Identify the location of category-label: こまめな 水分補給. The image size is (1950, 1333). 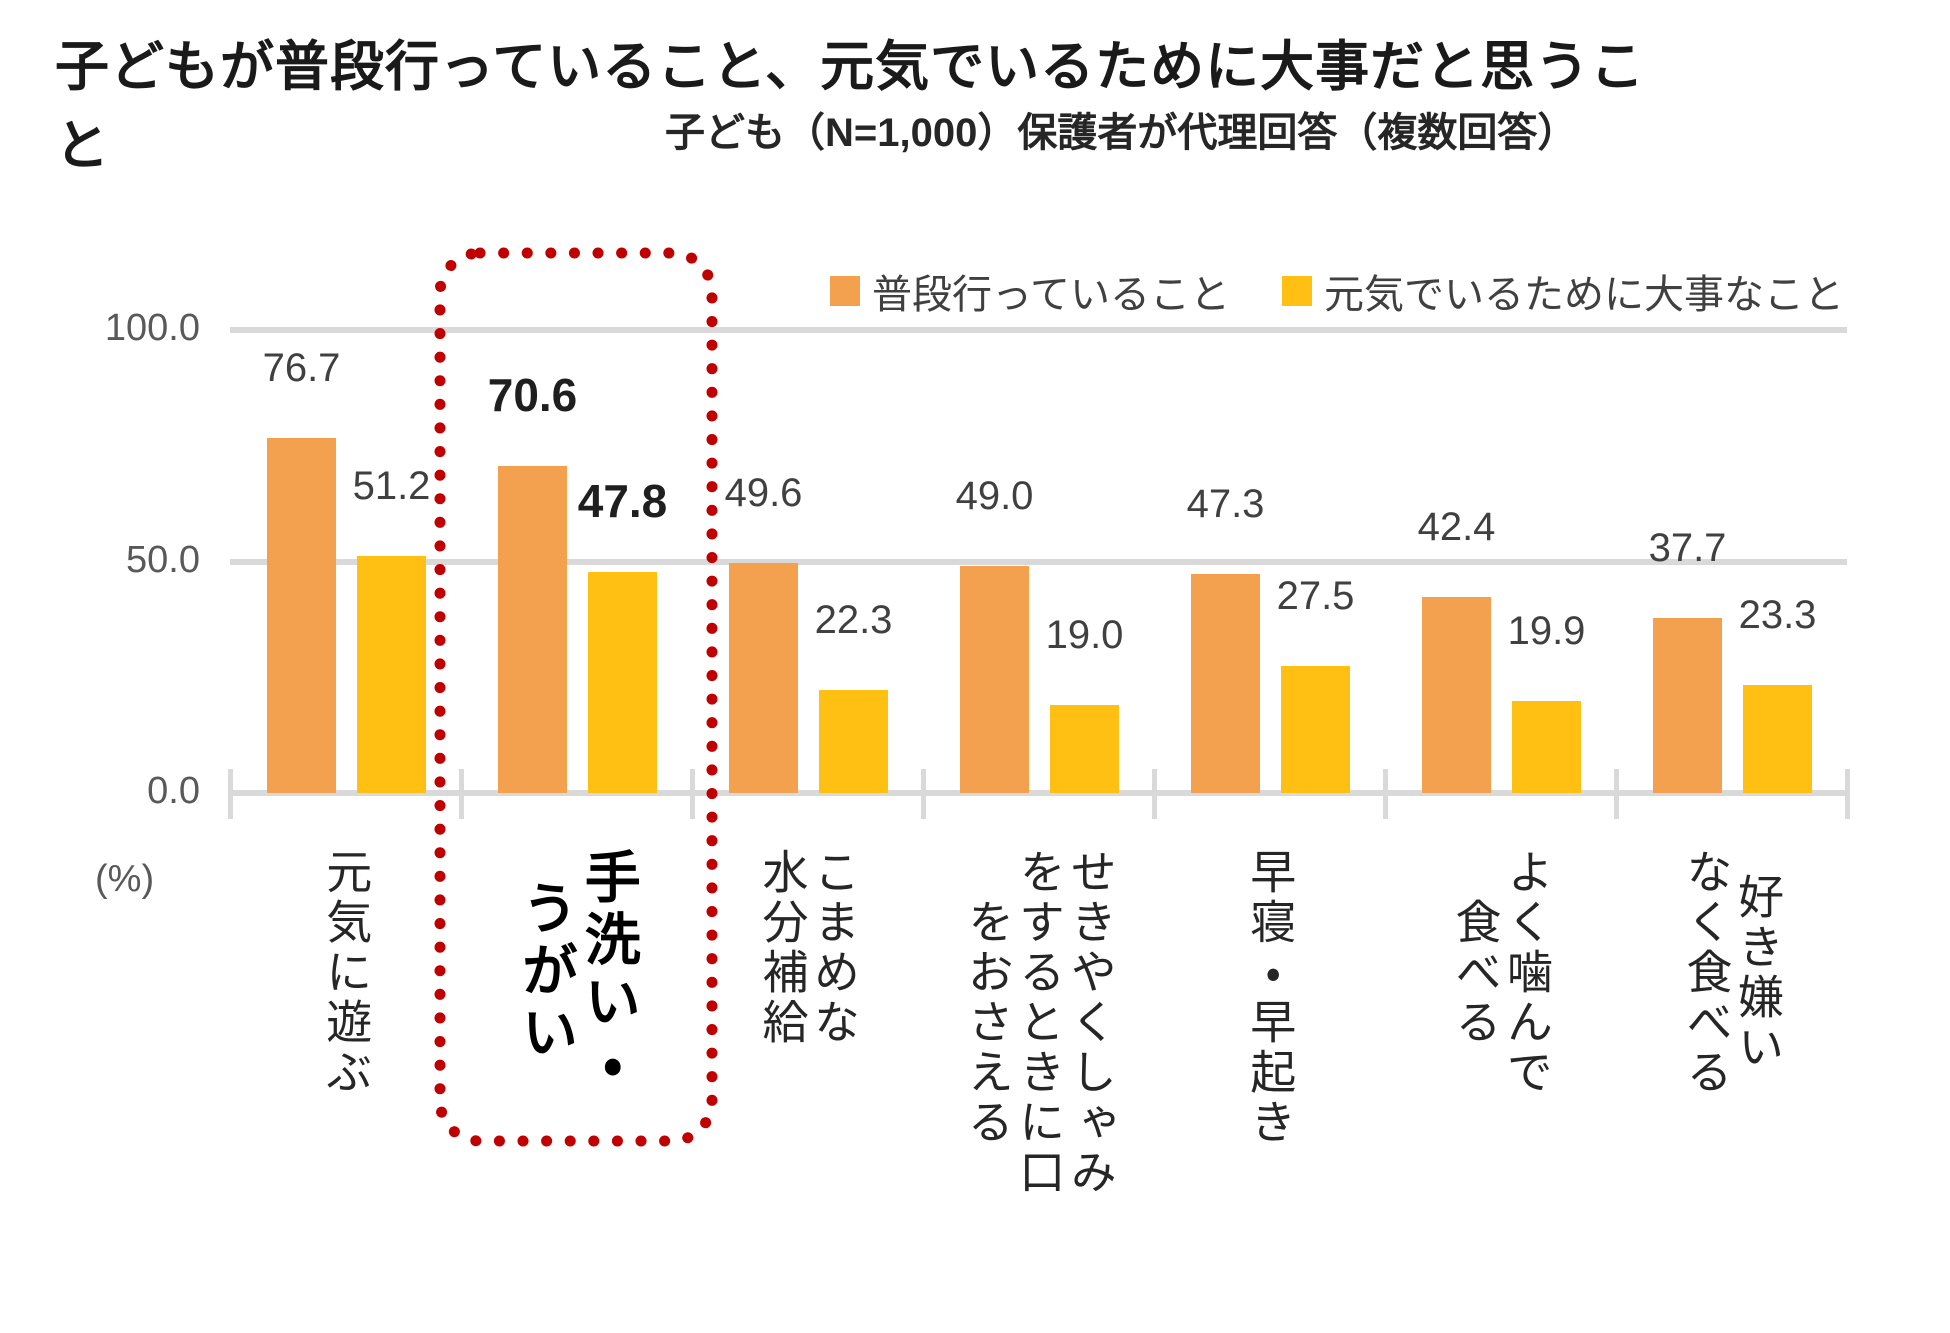
(807, 950).